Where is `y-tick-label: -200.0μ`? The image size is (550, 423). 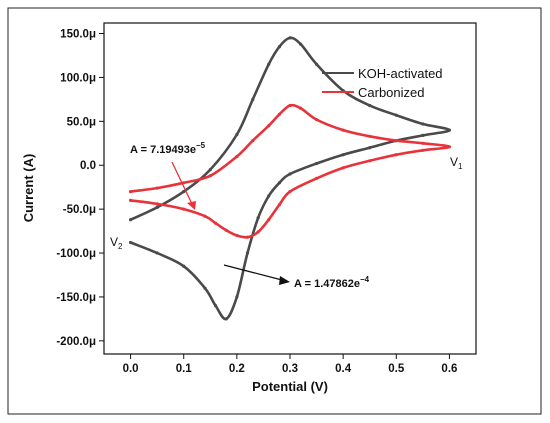
y-tick-label: -200.0μ is located at coordinates (76, 342).